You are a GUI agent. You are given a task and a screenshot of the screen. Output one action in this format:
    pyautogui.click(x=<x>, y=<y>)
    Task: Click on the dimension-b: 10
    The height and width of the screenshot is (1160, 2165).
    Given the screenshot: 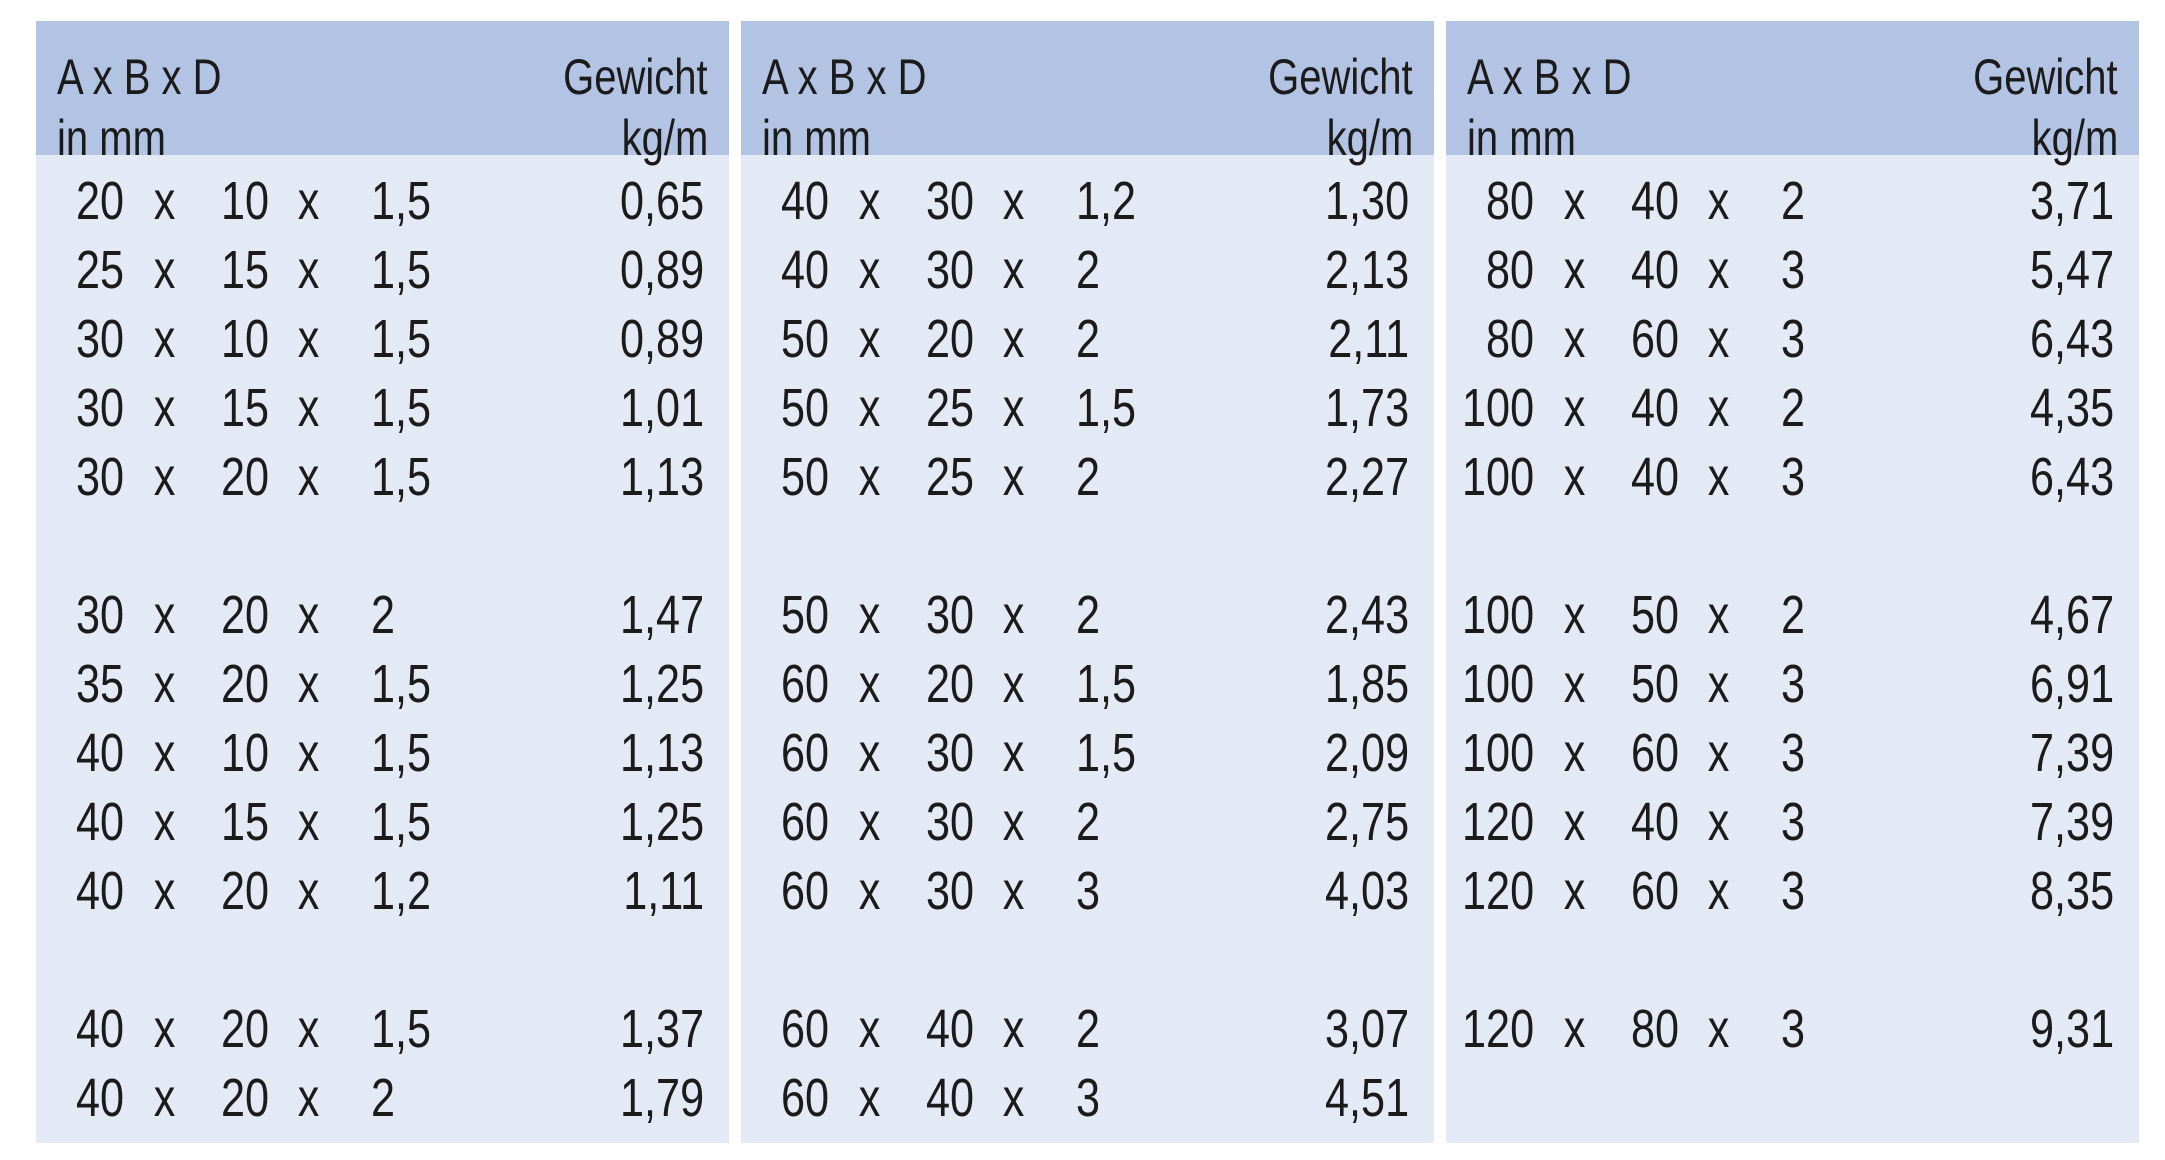 What is the action you would take?
    pyautogui.click(x=244, y=753)
    